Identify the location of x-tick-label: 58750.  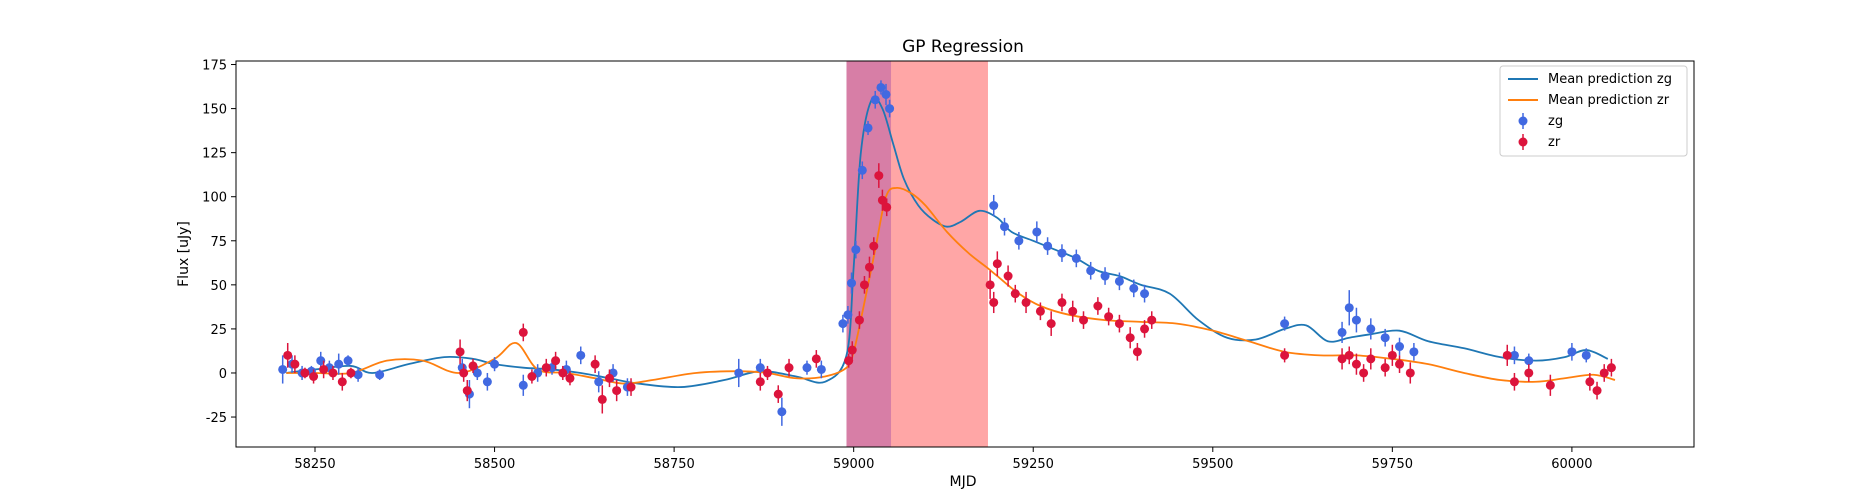
(673, 464).